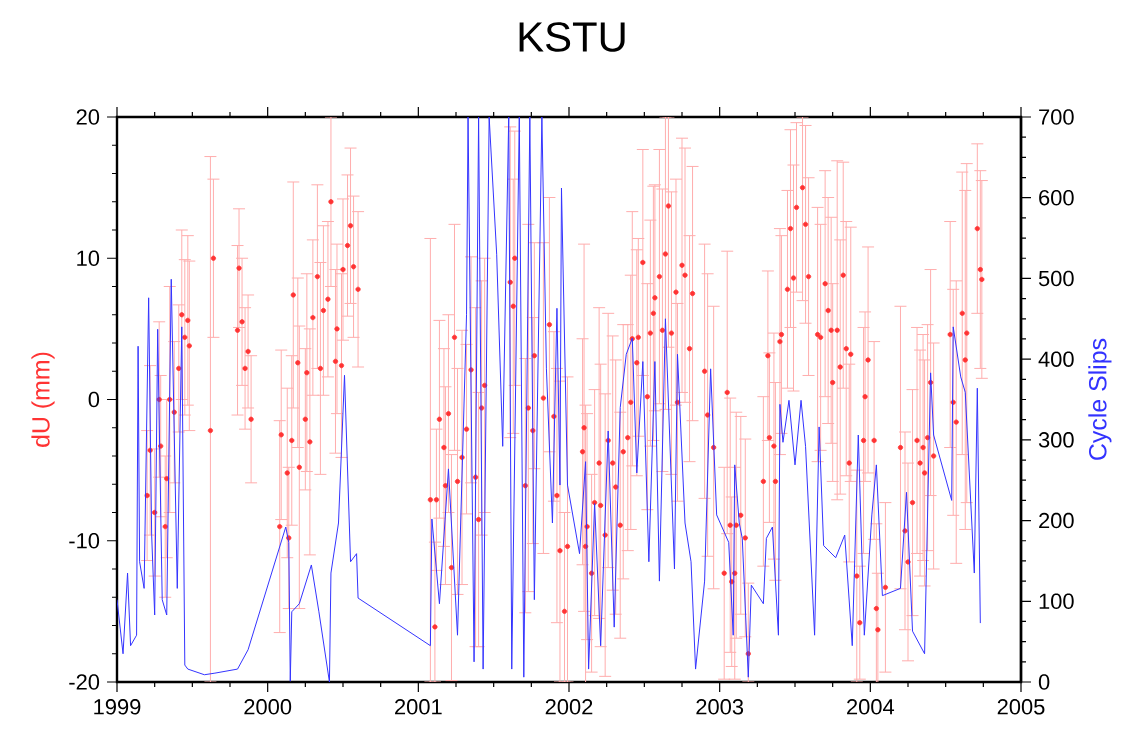  I want to click on y2-tick-label: 400, so click(1056, 359).